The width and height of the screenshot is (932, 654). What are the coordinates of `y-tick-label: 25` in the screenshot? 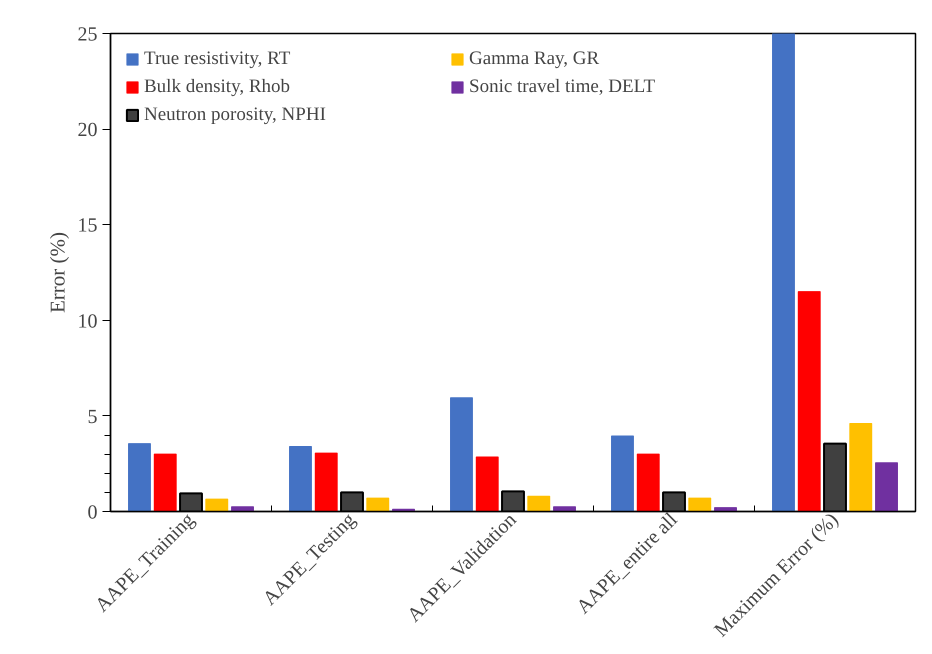 It's located at (88, 35).